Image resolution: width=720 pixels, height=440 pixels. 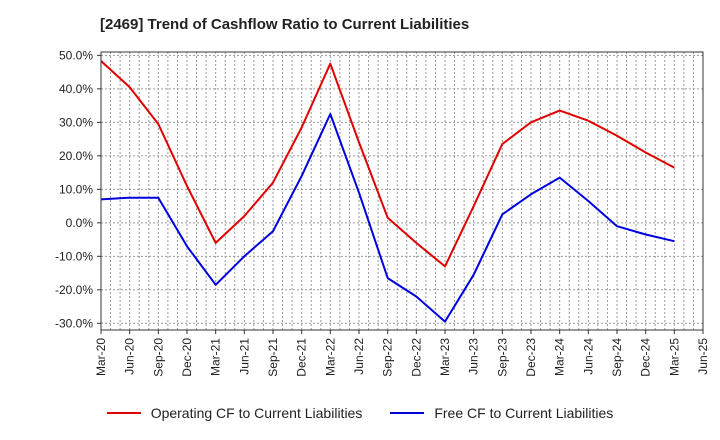 What do you see at coordinates (80, 223) in the screenshot?
I see `y-tick-label: 0.0%` at bounding box center [80, 223].